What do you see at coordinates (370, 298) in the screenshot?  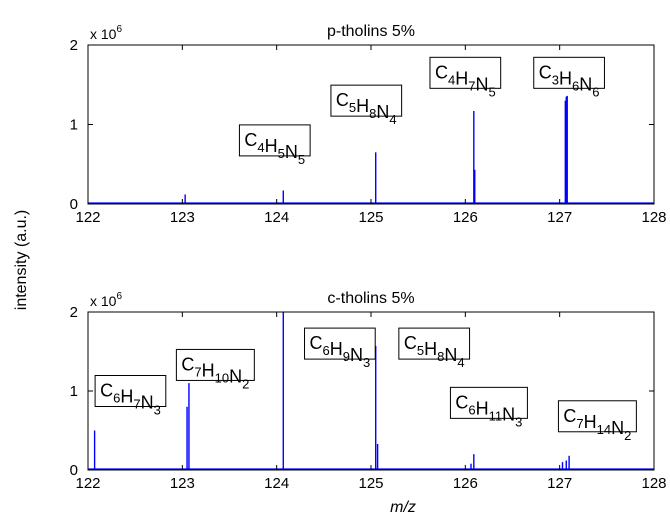 I see `c-tholins-title: c-tholins 5%` at bounding box center [370, 298].